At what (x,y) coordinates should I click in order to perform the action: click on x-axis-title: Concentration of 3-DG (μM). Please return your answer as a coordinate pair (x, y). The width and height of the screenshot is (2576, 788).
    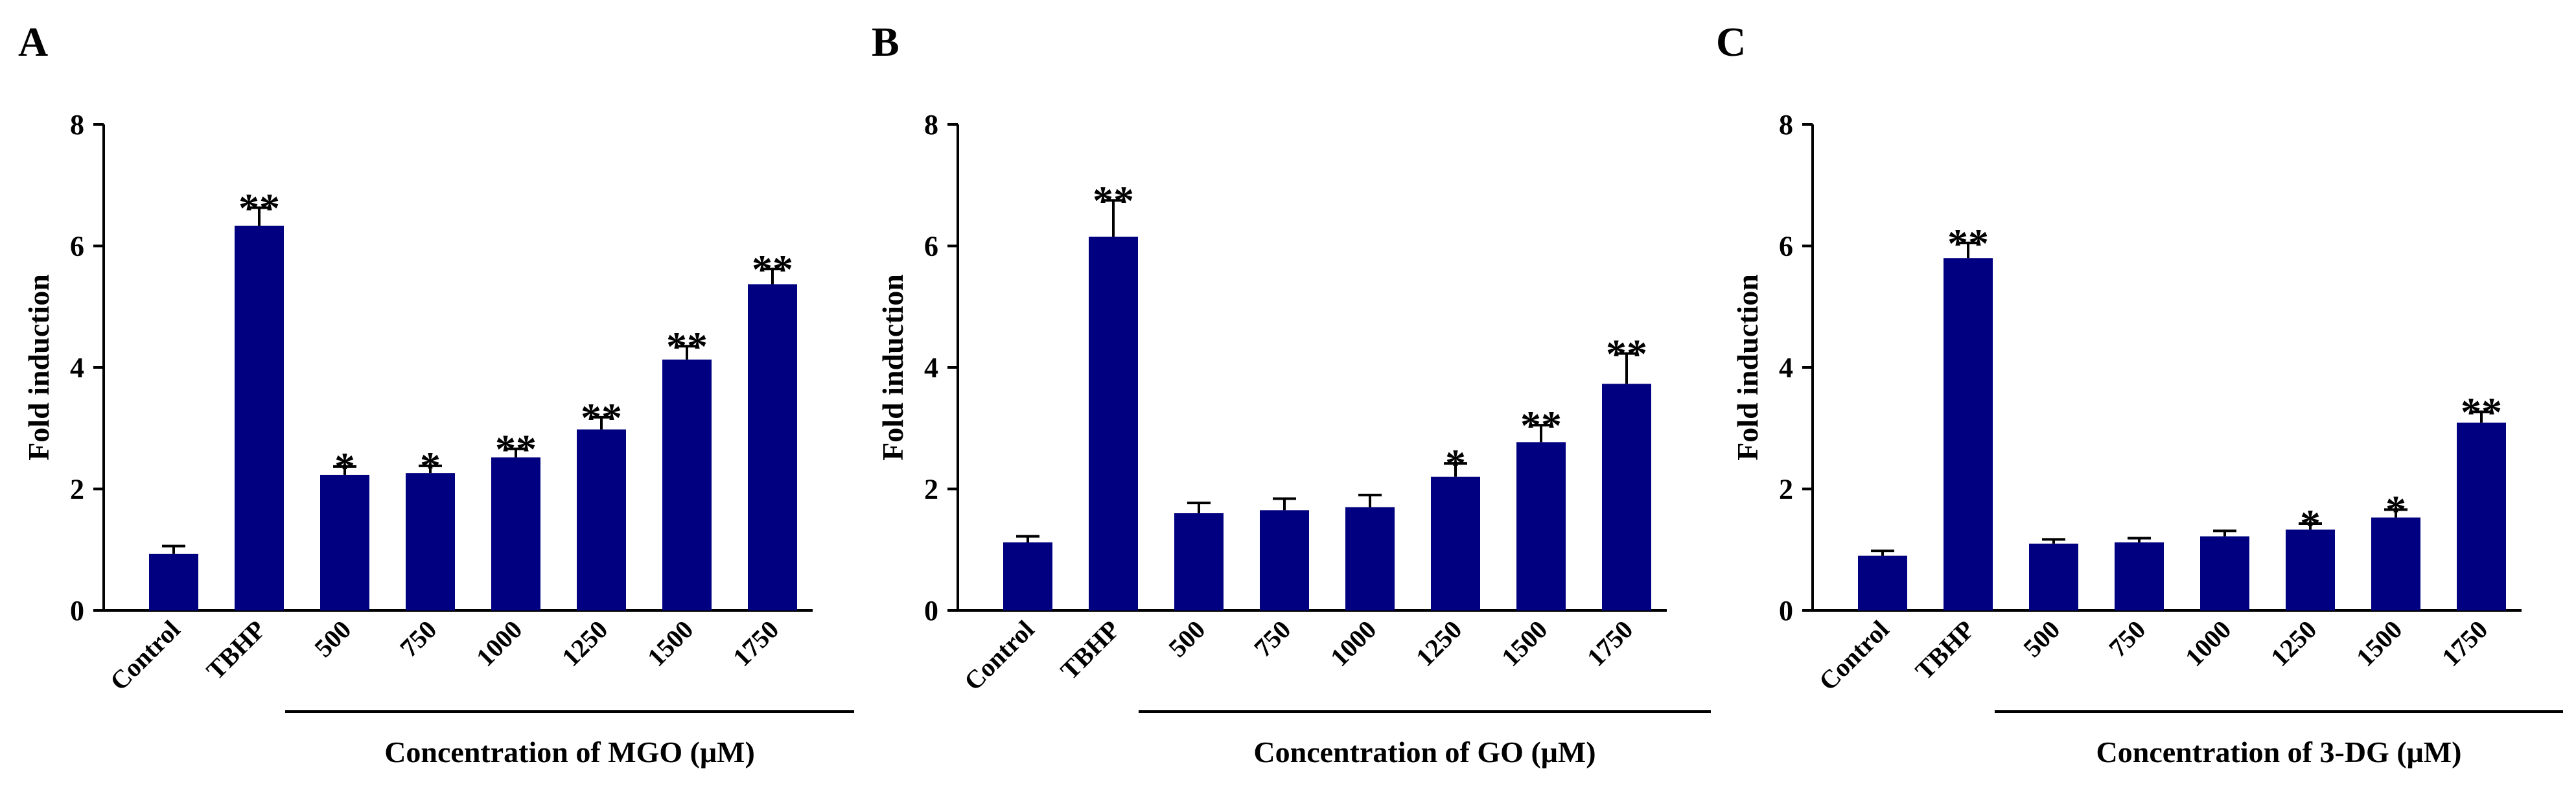
    Looking at the image, I should click on (2279, 752).